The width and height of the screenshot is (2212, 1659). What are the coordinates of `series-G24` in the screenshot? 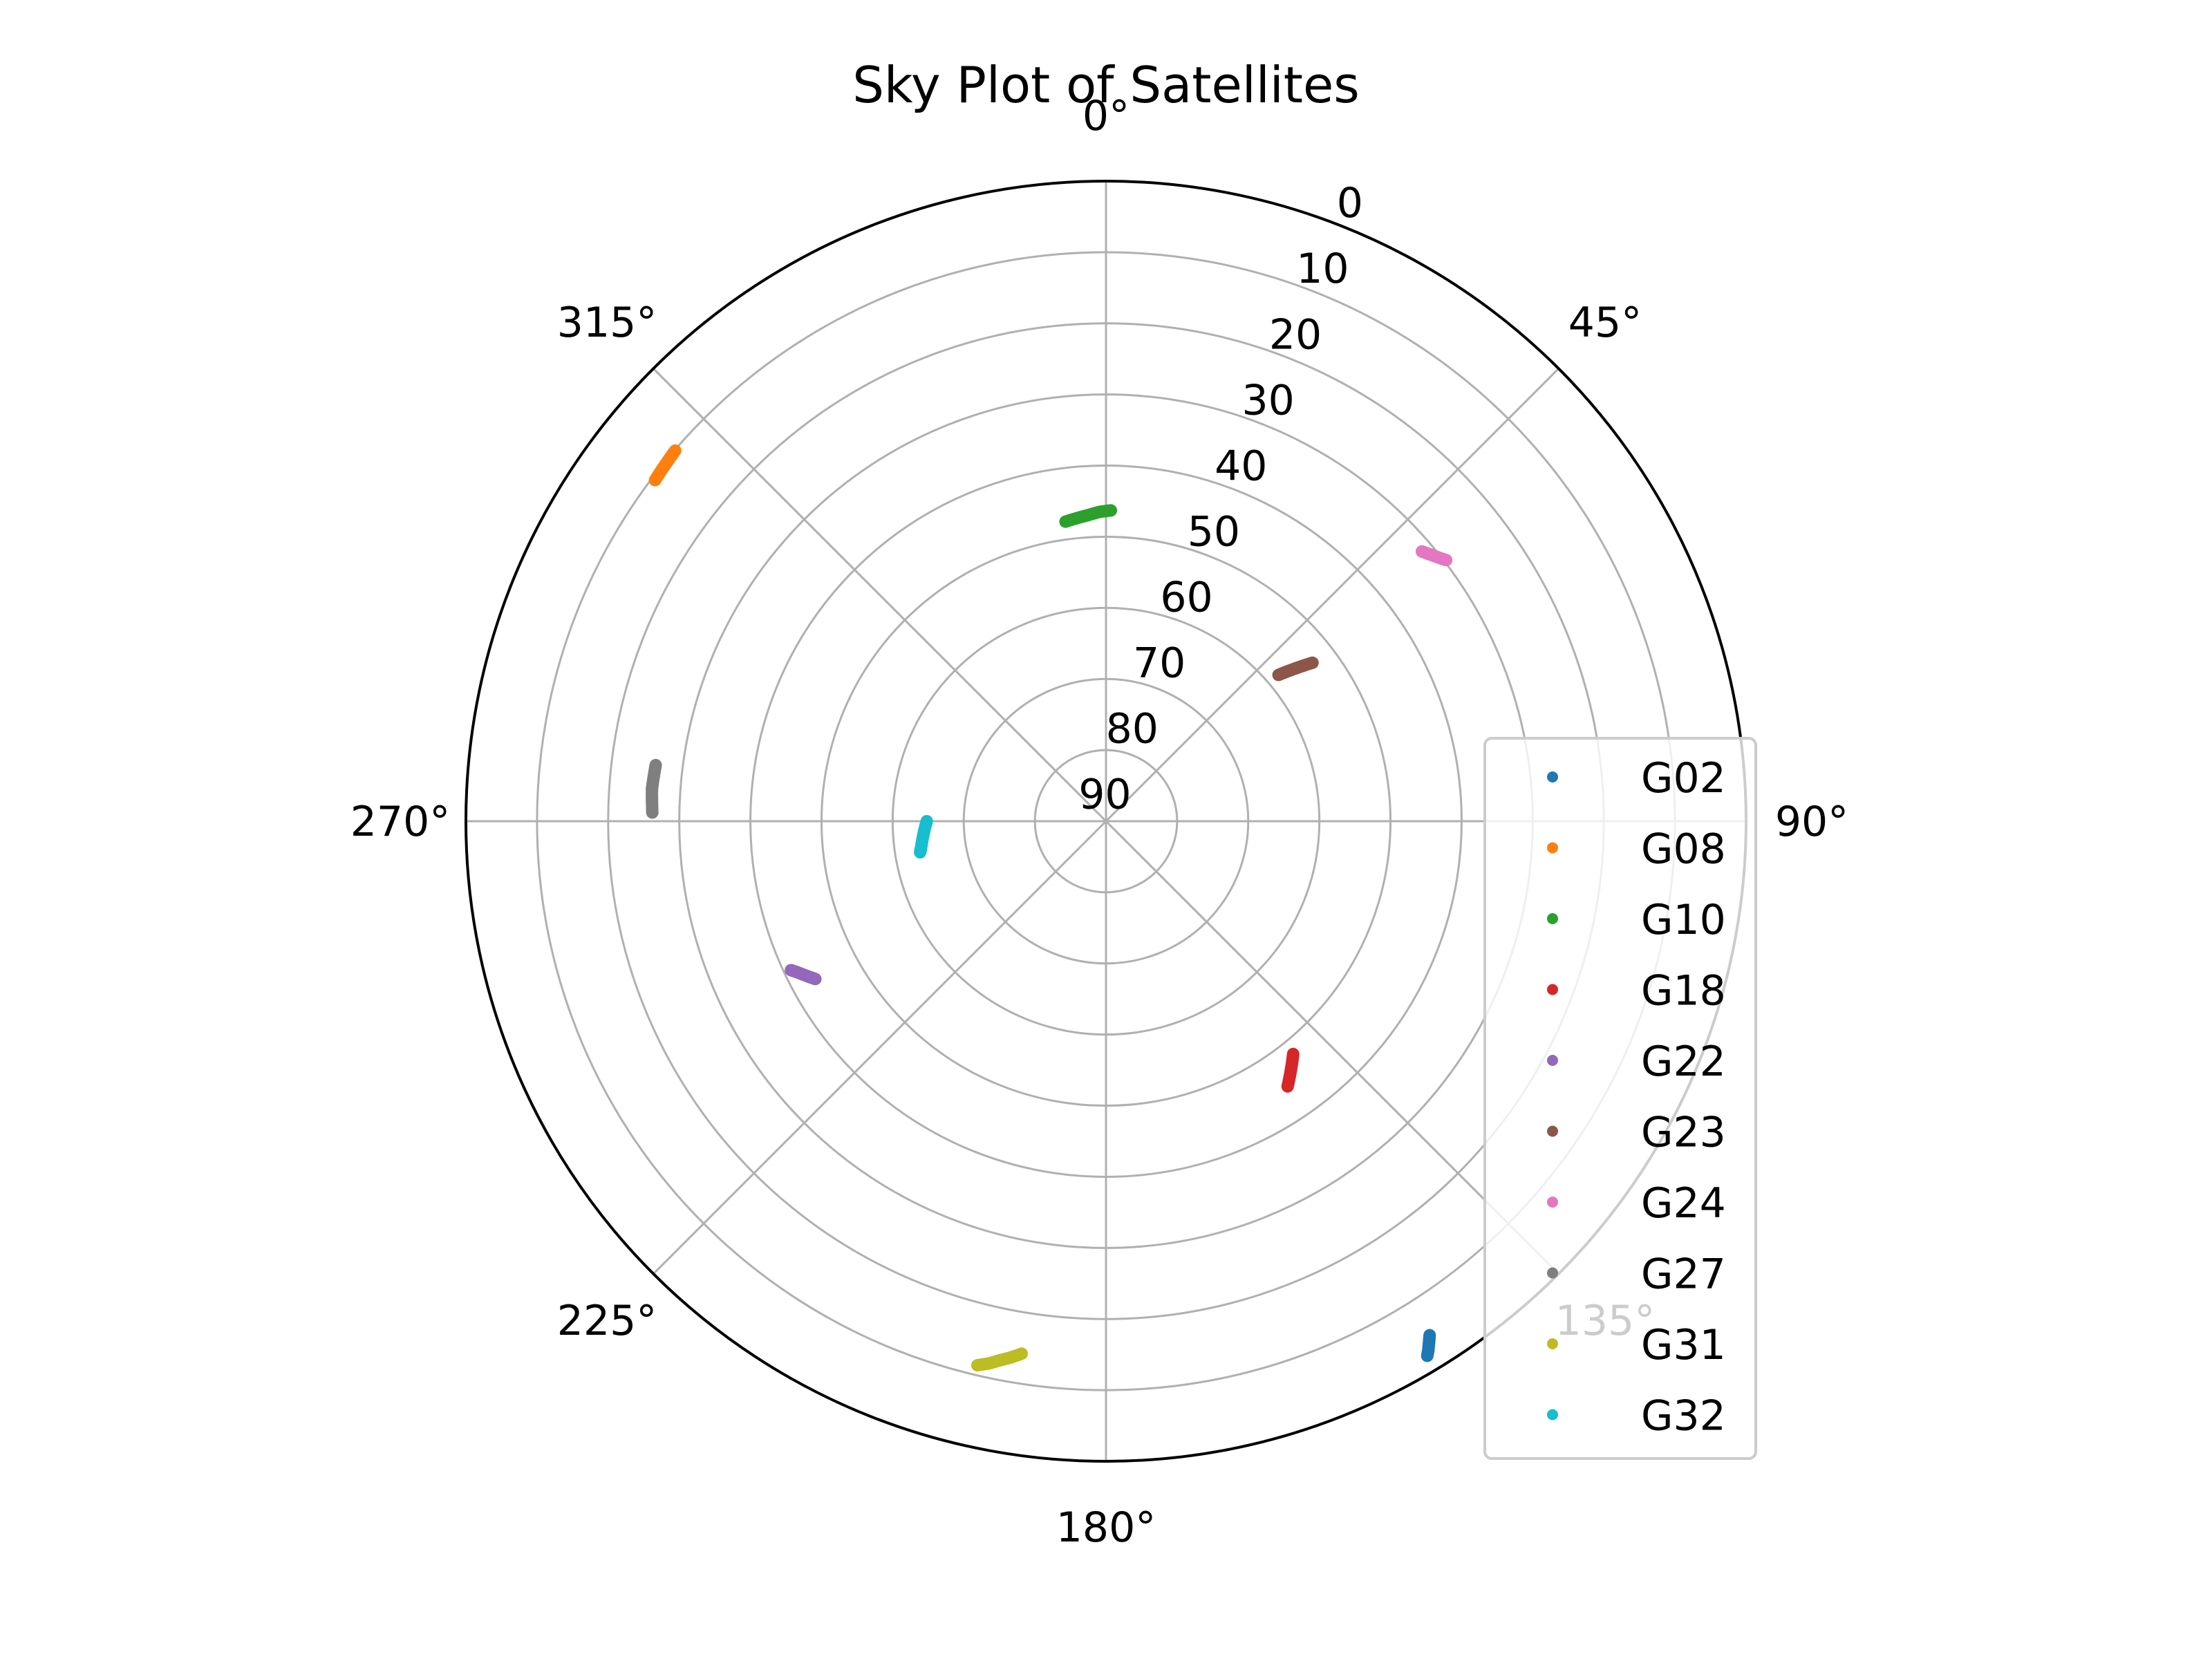 It's located at (1434, 556).